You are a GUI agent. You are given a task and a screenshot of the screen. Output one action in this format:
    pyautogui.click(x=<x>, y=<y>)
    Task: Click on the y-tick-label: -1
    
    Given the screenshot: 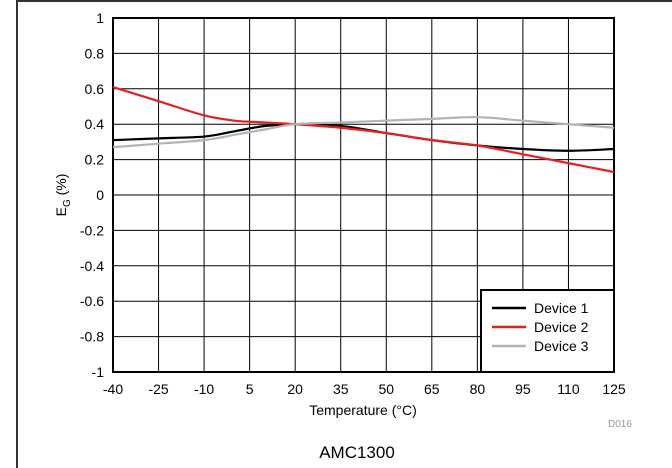 What is the action you would take?
    pyautogui.click(x=98, y=372)
    